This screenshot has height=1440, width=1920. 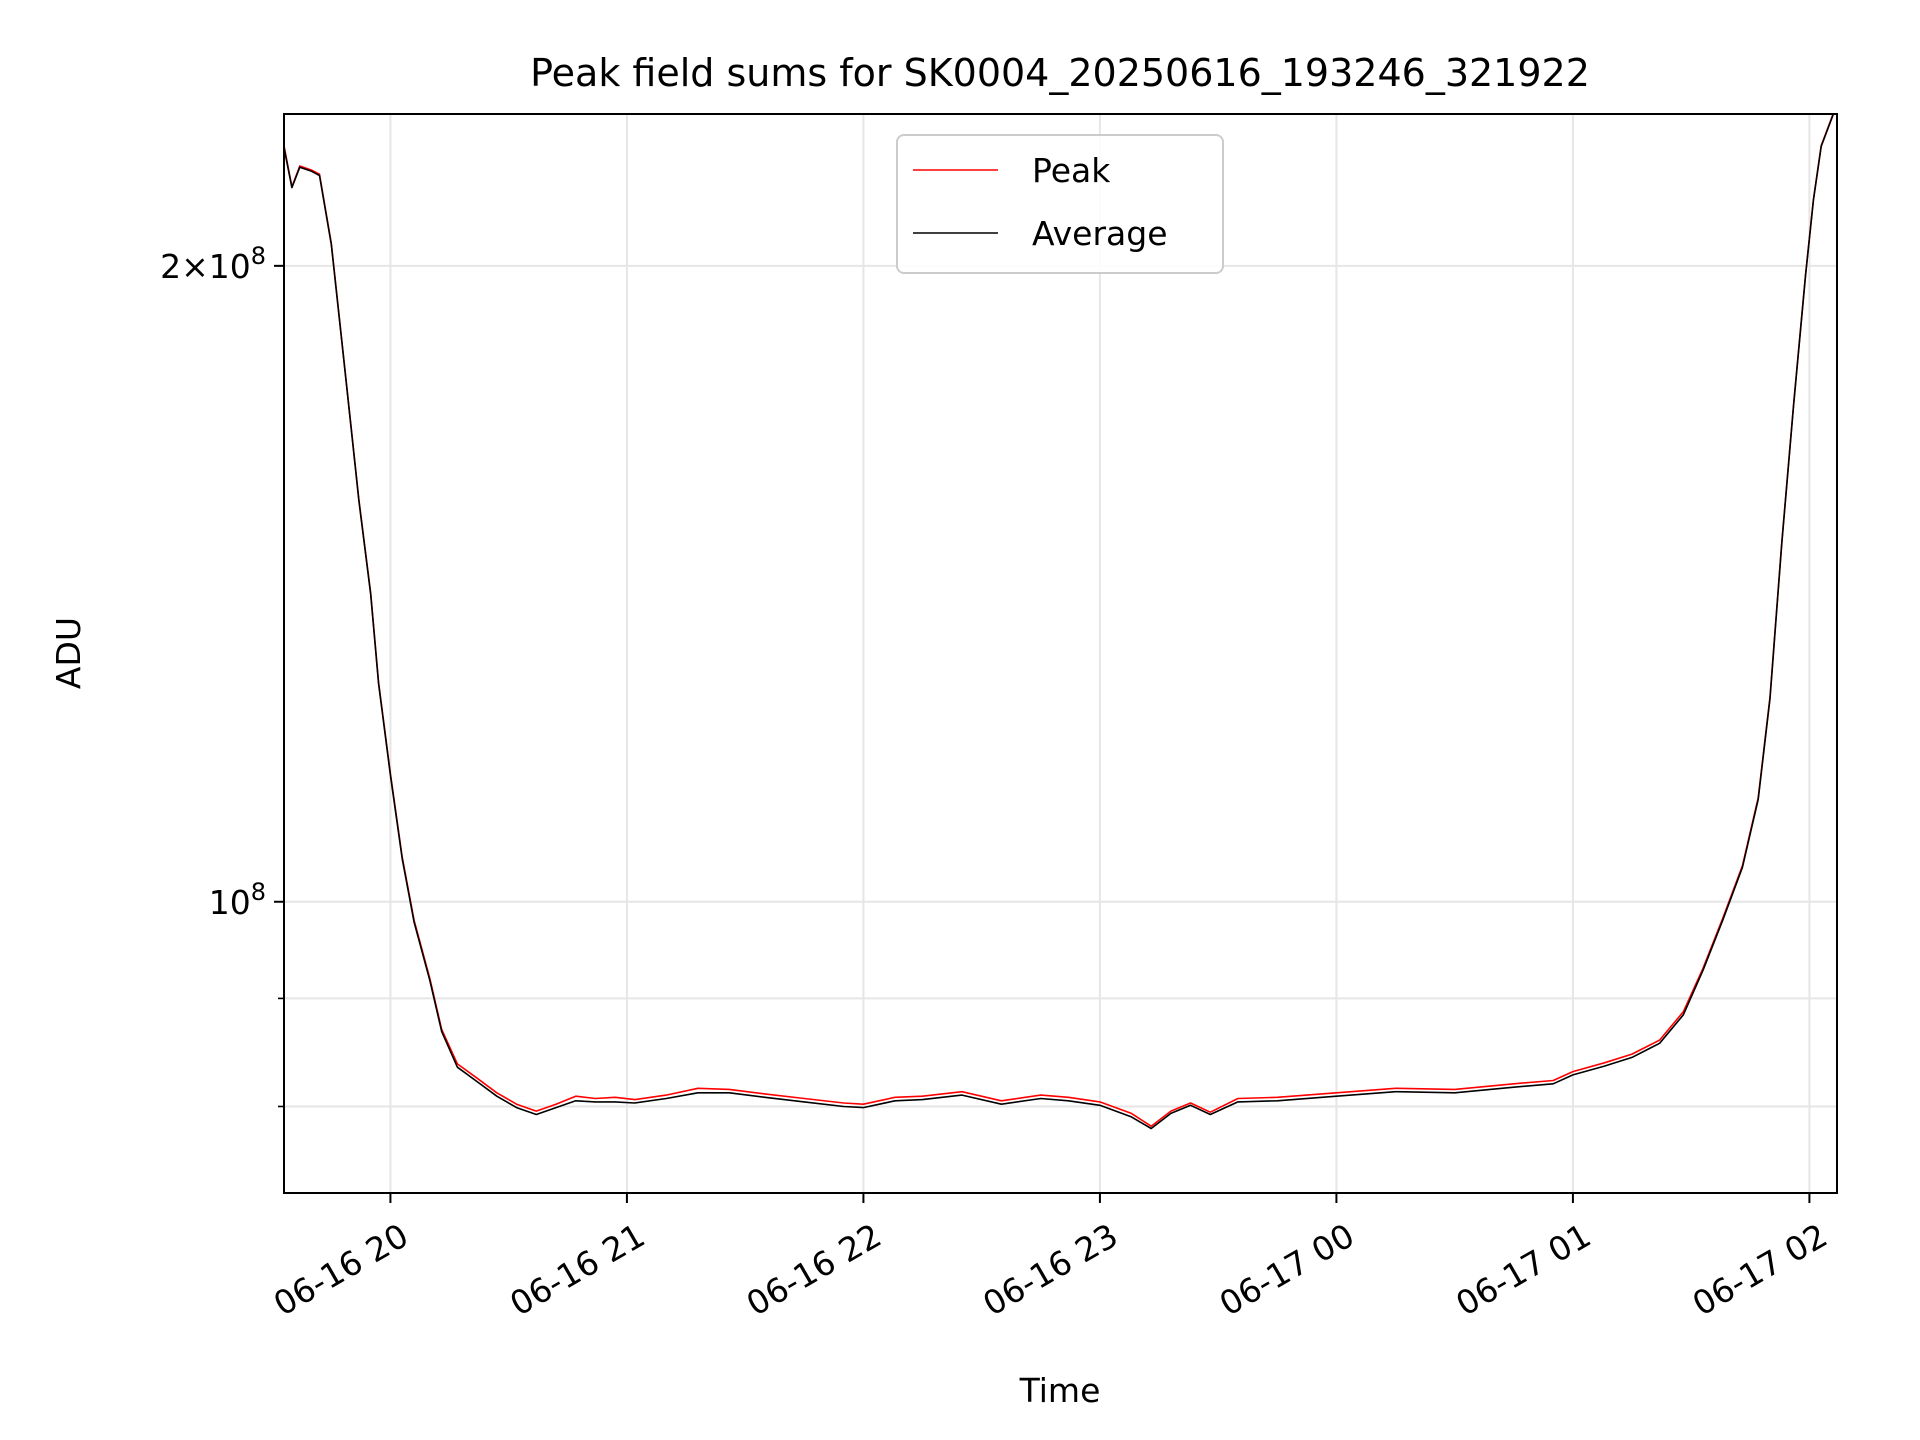 What do you see at coordinates (213, 264) in the screenshot?
I see `y-tick-label: 2×108` at bounding box center [213, 264].